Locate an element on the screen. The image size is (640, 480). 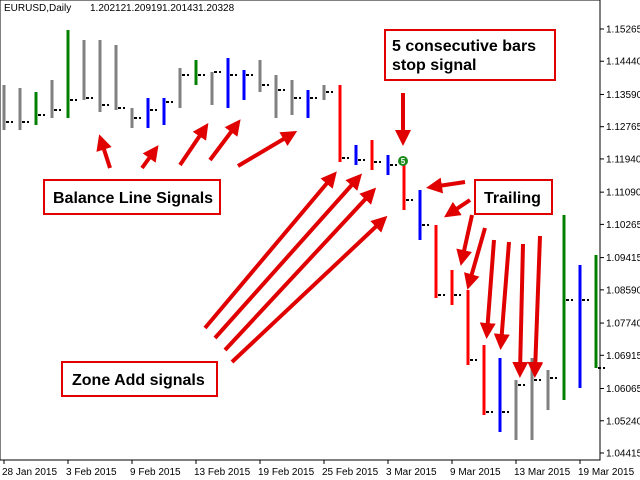
y-tick-label: 1.10265 is located at coordinates (623, 225).